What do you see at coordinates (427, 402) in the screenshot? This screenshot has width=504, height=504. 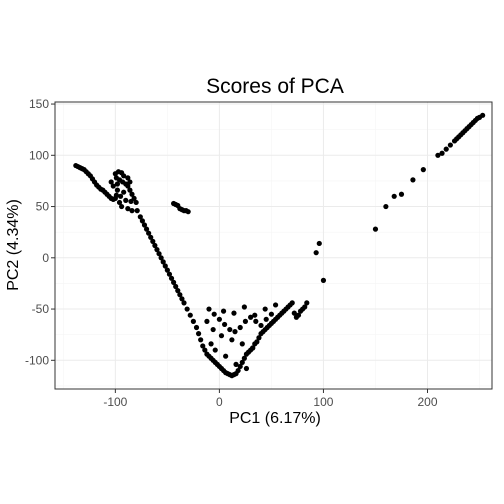 I see `x-tick-label: 200` at bounding box center [427, 402].